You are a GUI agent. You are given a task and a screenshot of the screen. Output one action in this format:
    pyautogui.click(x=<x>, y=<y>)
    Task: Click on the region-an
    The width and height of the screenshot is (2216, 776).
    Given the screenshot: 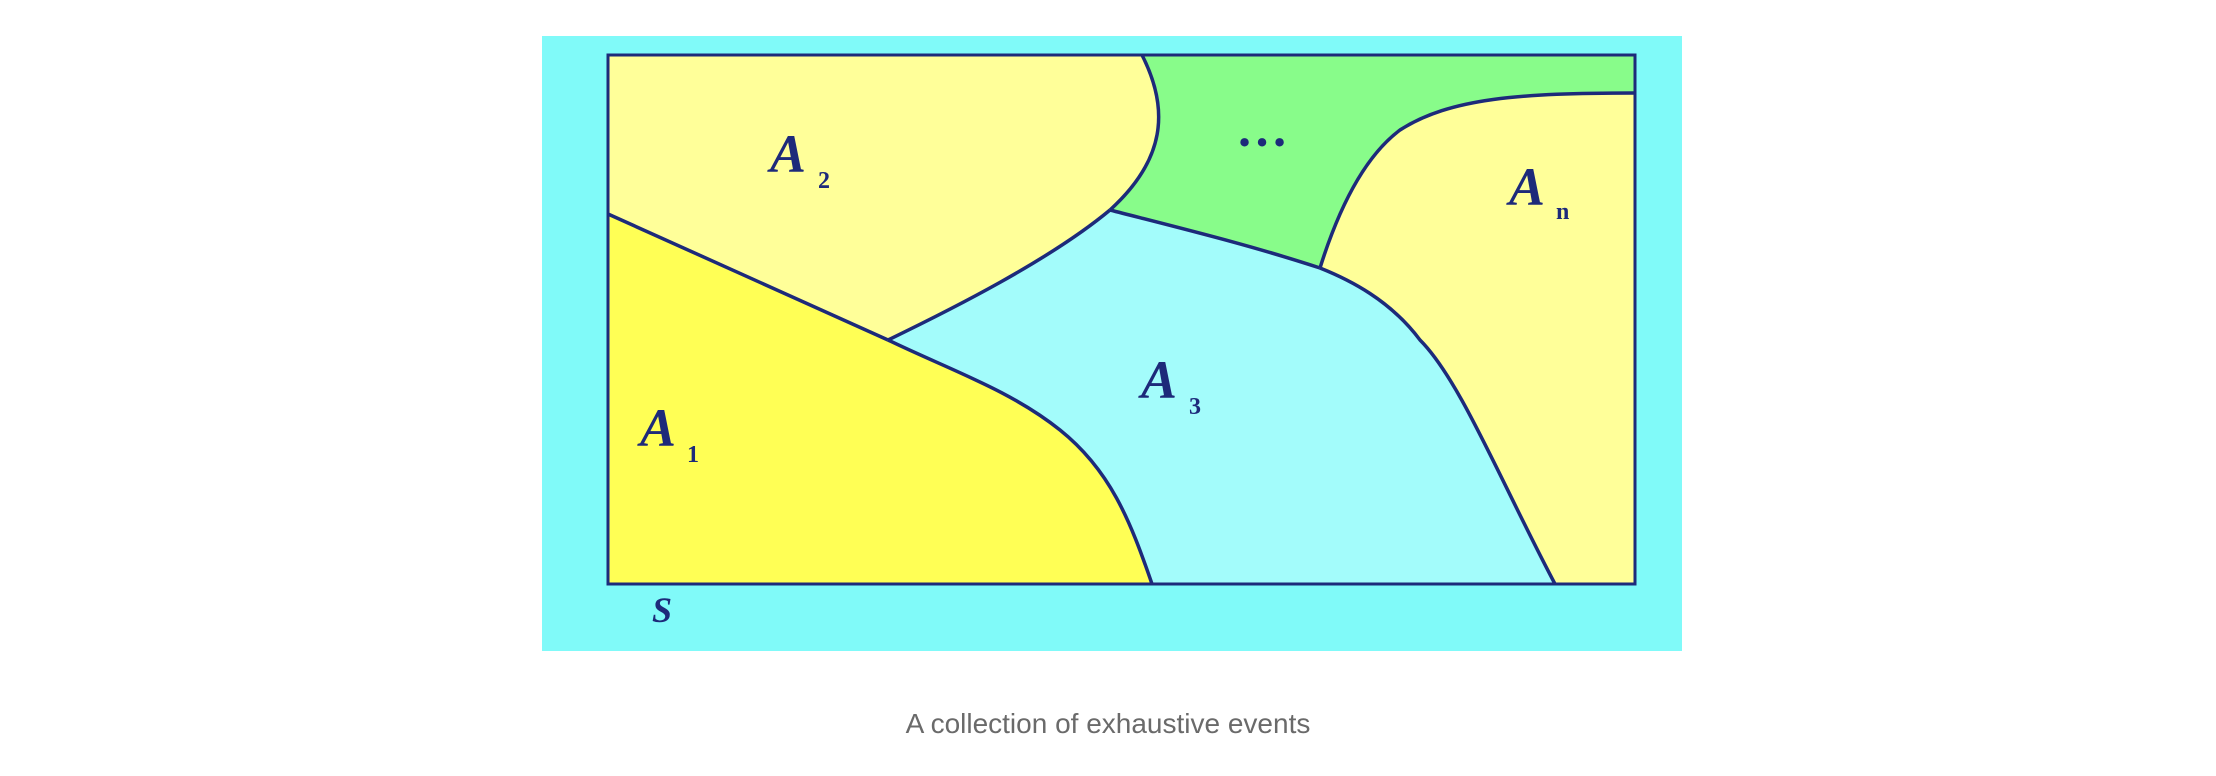 What is the action you would take?
    pyautogui.click(x=1477, y=338)
    